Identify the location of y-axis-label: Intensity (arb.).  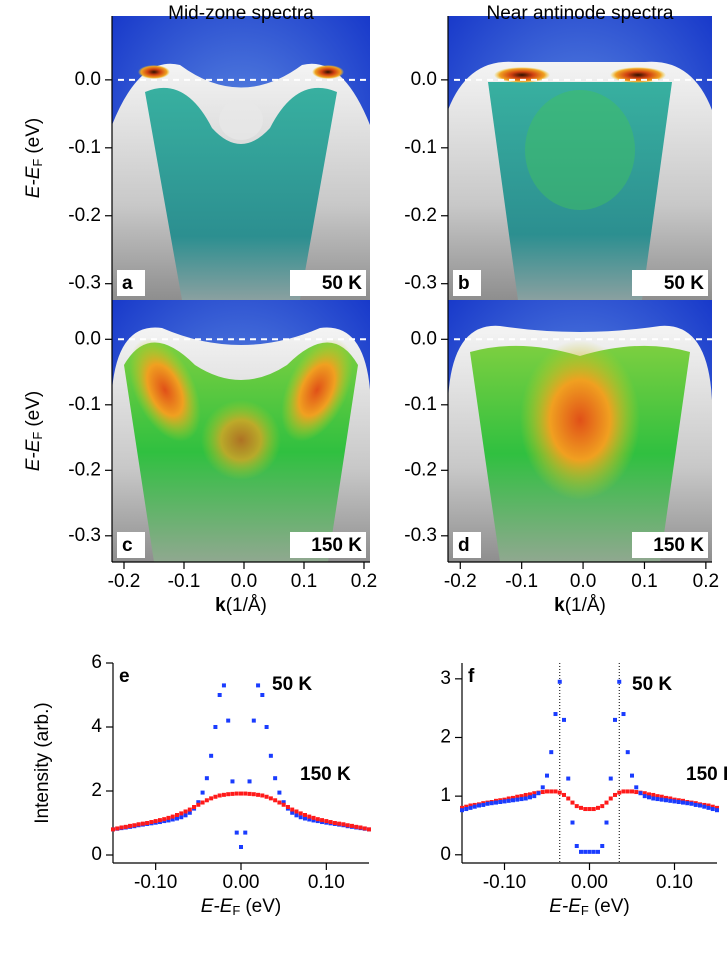
(42, 762).